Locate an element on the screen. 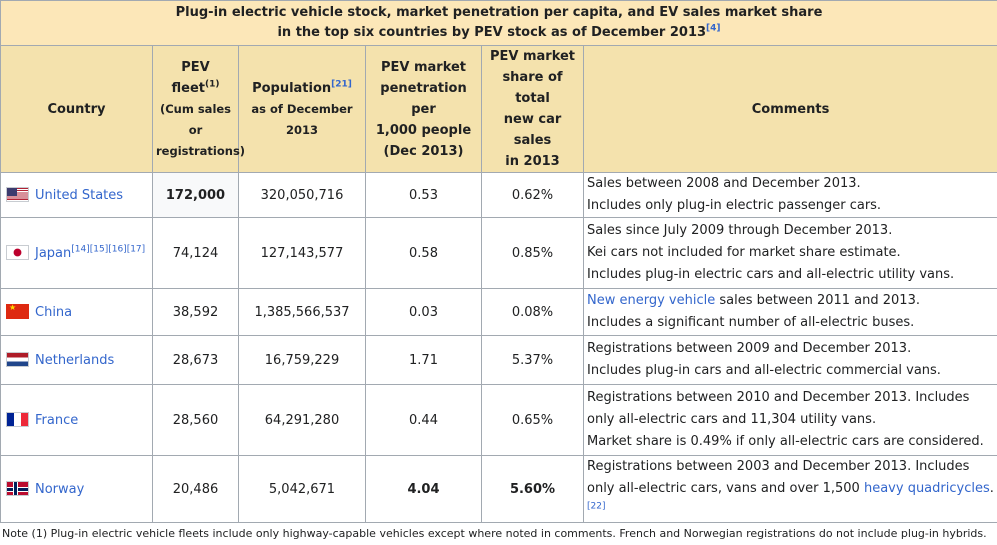 This screenshot has height=545, width=997. penetration-cell: 4.04 is located at coordinates (424, 489).